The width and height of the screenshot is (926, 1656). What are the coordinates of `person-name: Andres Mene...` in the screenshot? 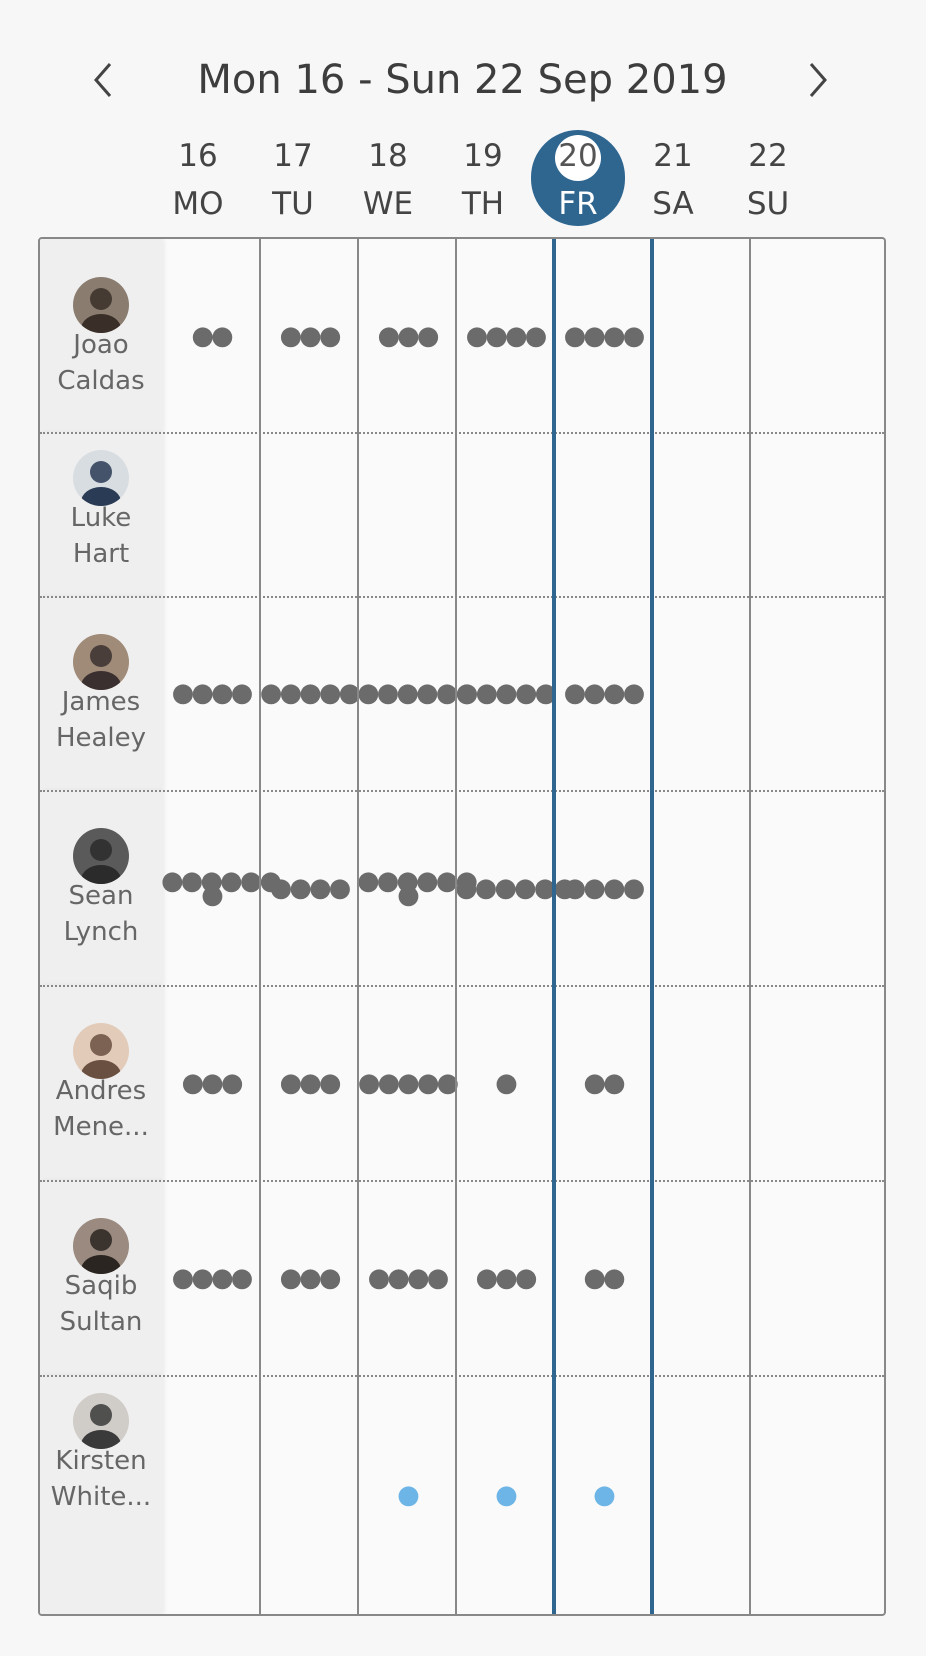 It's located at (101, 1109).